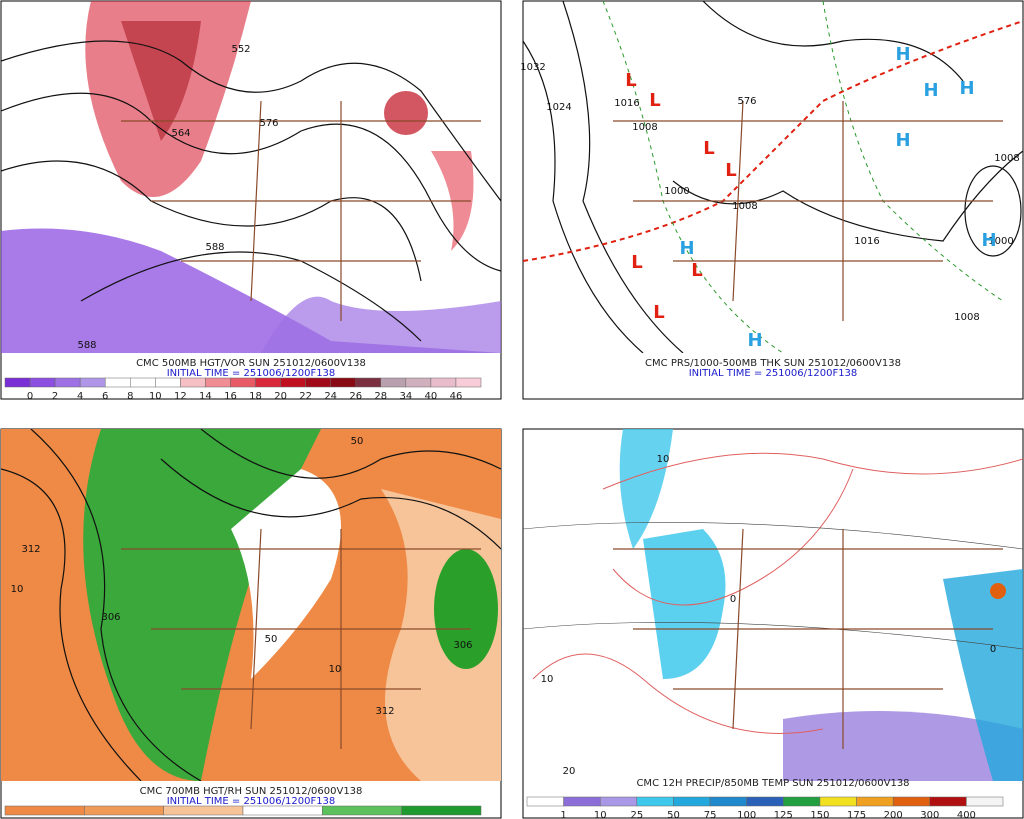 The image size is (1024, 819). I want to click on colorbar-label: 12, so click(180, 396).